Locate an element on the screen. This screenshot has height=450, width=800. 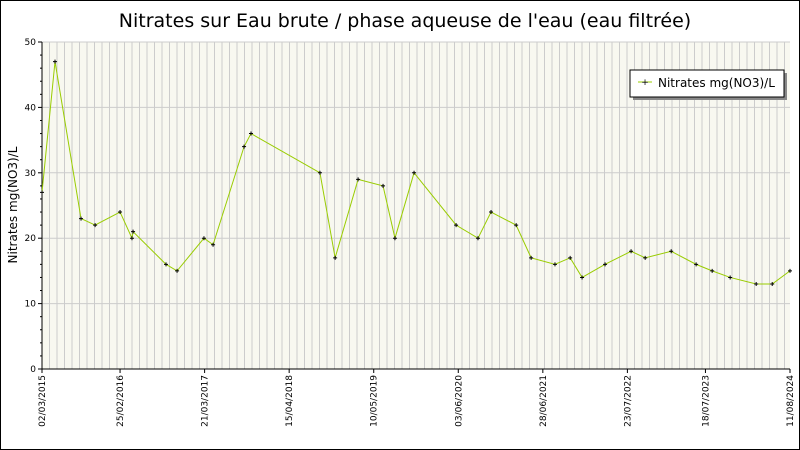
x-tick-label: 28/06/2021 is located at coordinates (544, 401).